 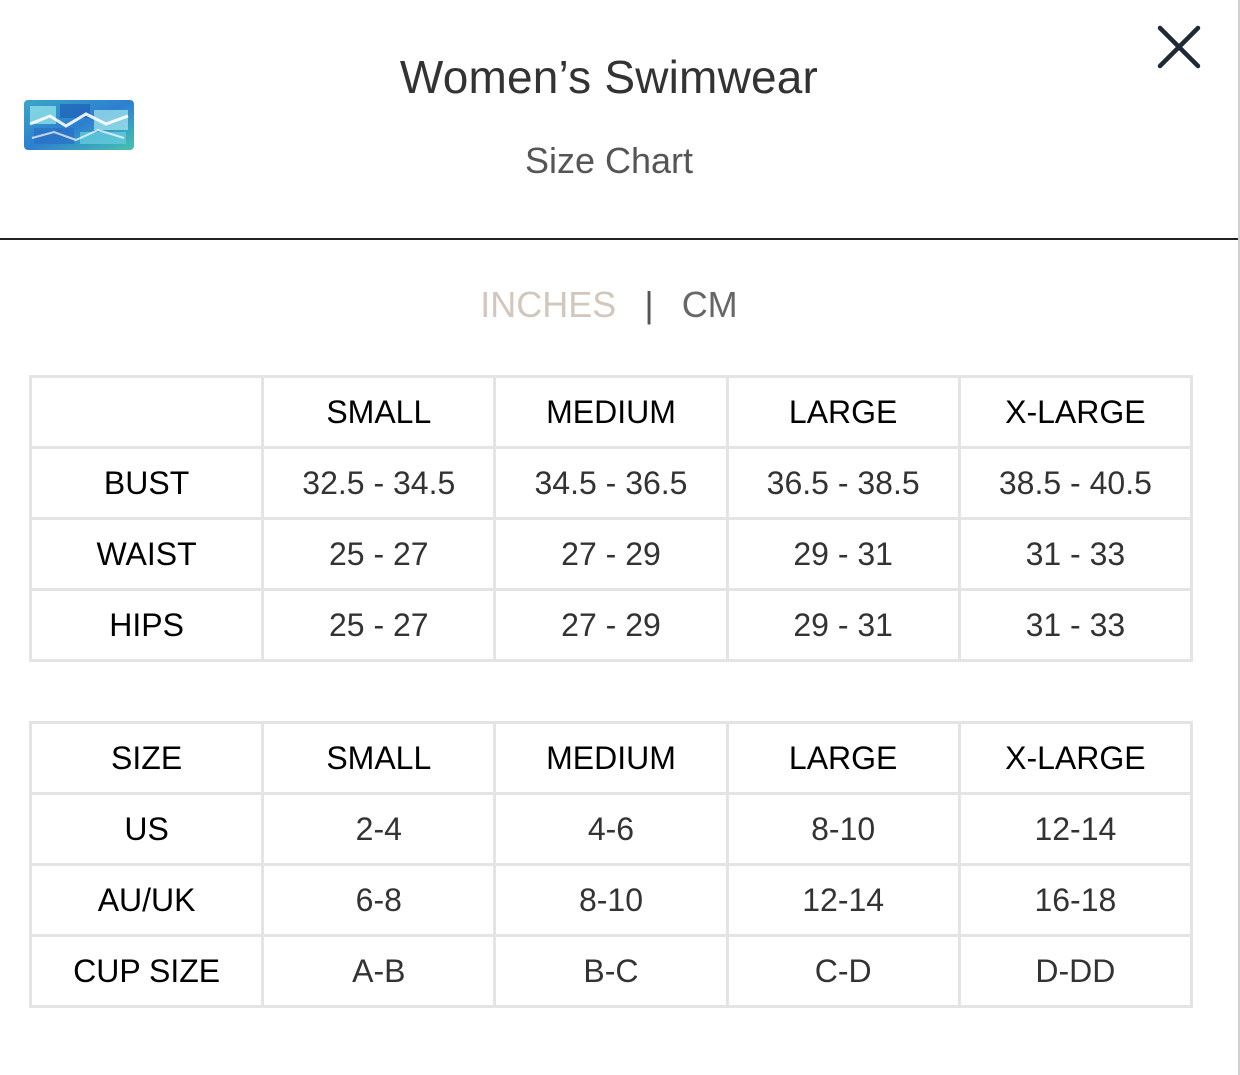 I want to click on table-cell: 4-6, so click(x=611, y=829).